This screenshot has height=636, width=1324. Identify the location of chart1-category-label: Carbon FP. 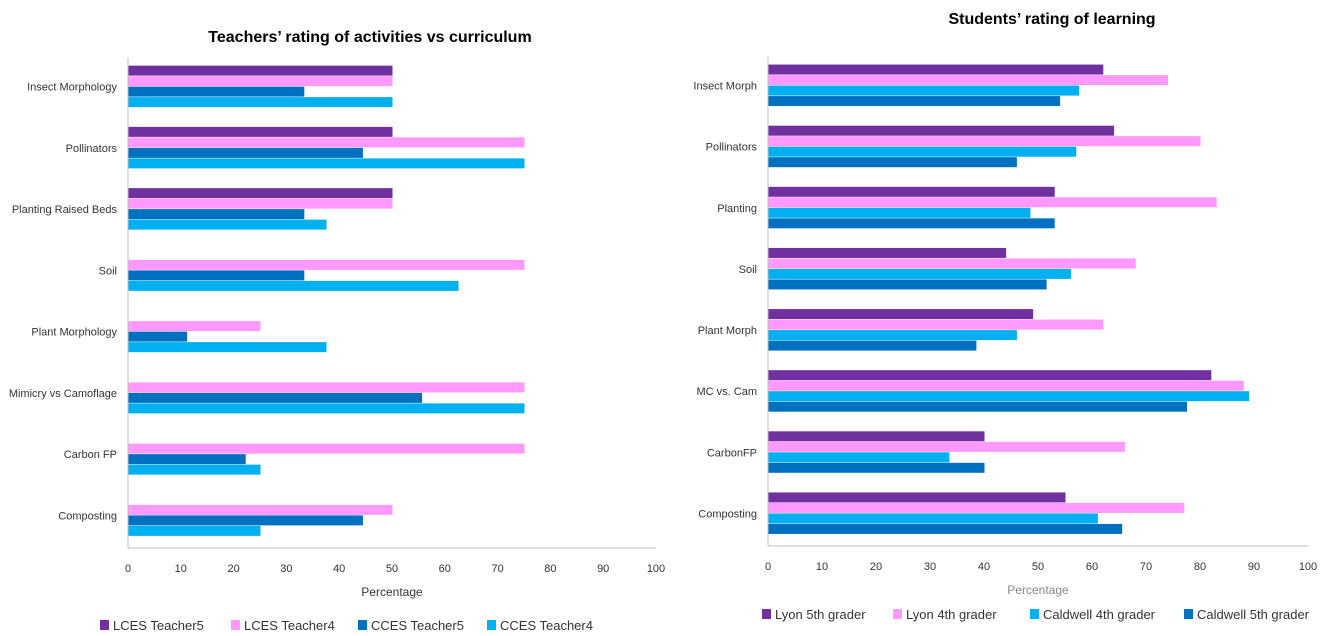
(90, 455).